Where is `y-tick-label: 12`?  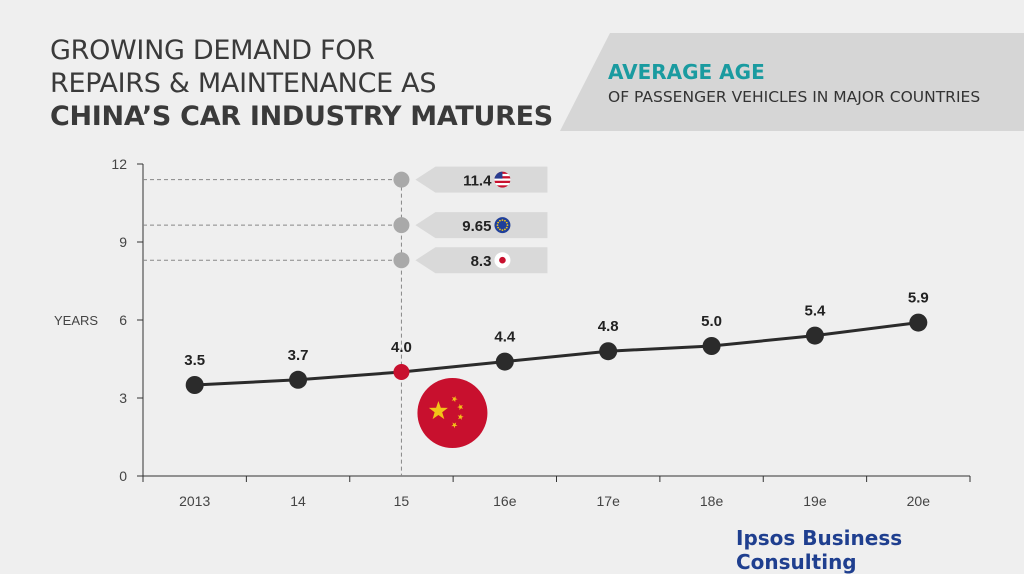
y-tick-label: 12 is located at coordinates (119, 164).